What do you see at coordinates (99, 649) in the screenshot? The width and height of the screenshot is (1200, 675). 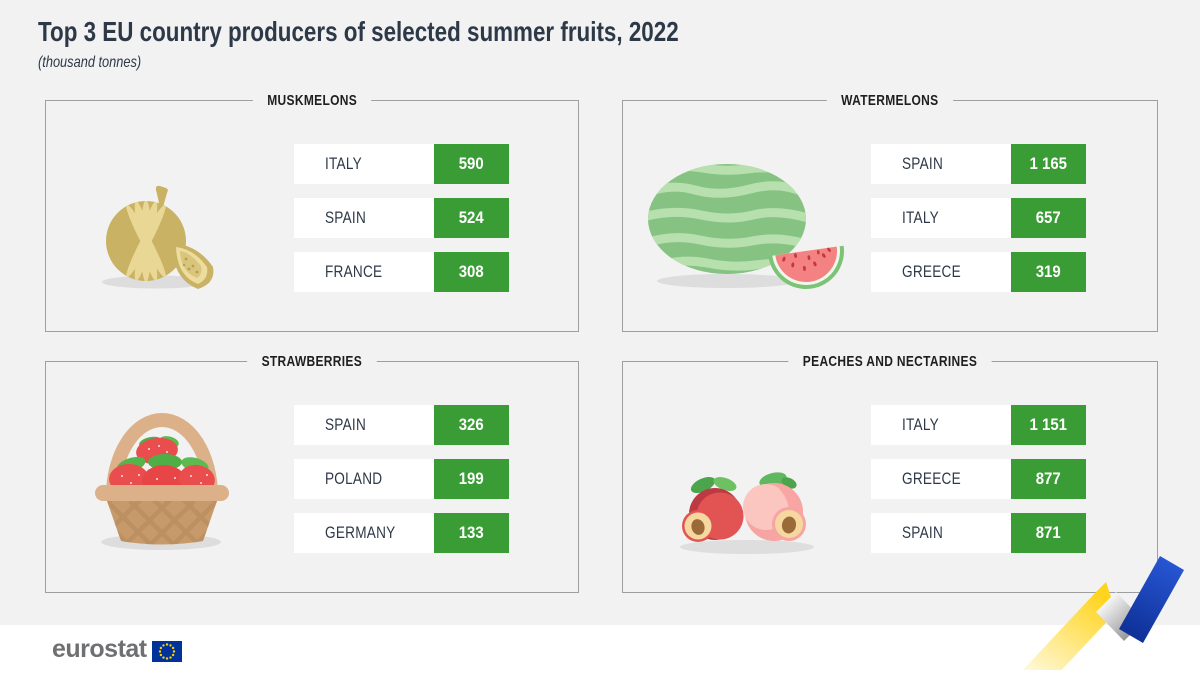 I see `eurostat-wordmark: eurostat` at bounding box center [99, 649].